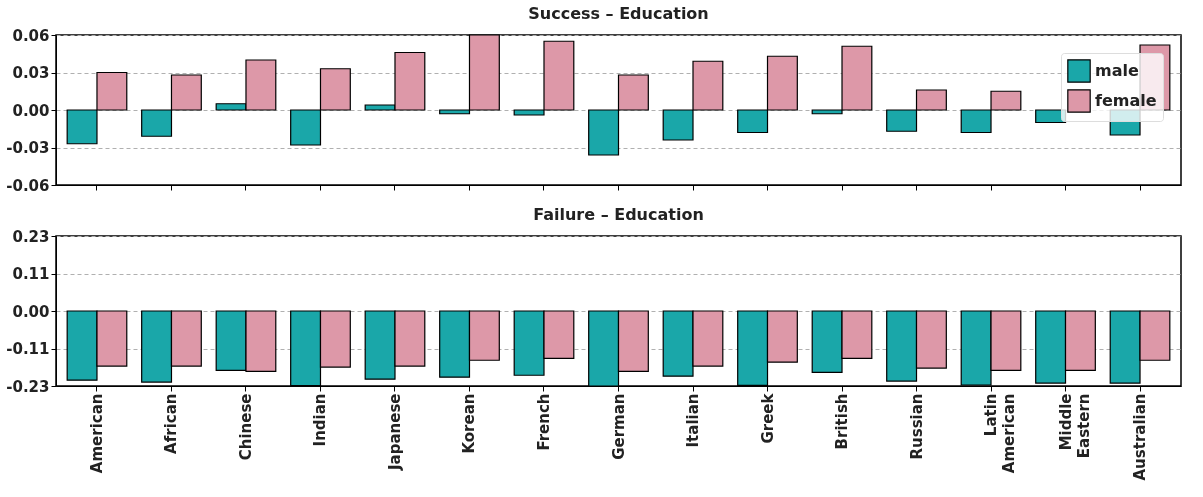 The image size is (1203, 497). Describe the element at coordinates (1140, 437) in the screenshot. I see `x-tick-label: Australian` at that location.